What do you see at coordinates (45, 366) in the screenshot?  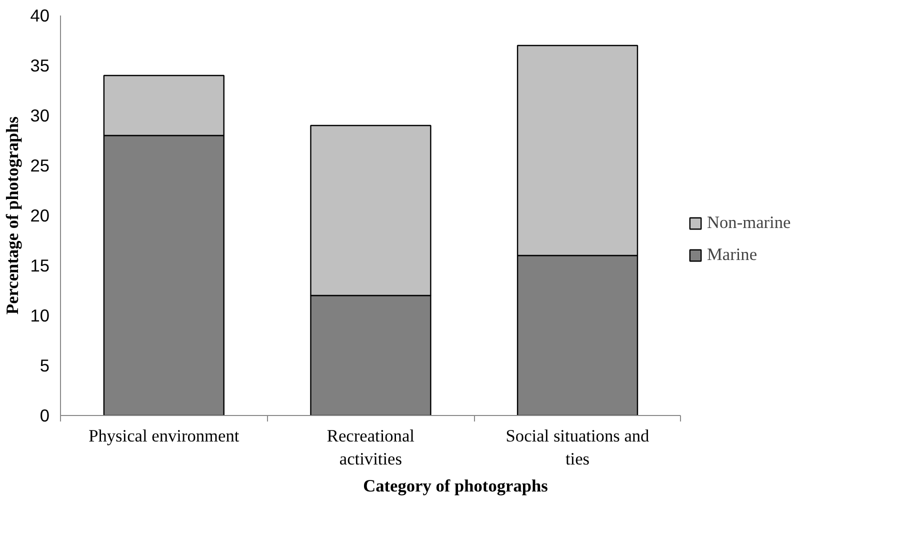 I see `y-tick-label: 5` at bounding box center [45, 366].